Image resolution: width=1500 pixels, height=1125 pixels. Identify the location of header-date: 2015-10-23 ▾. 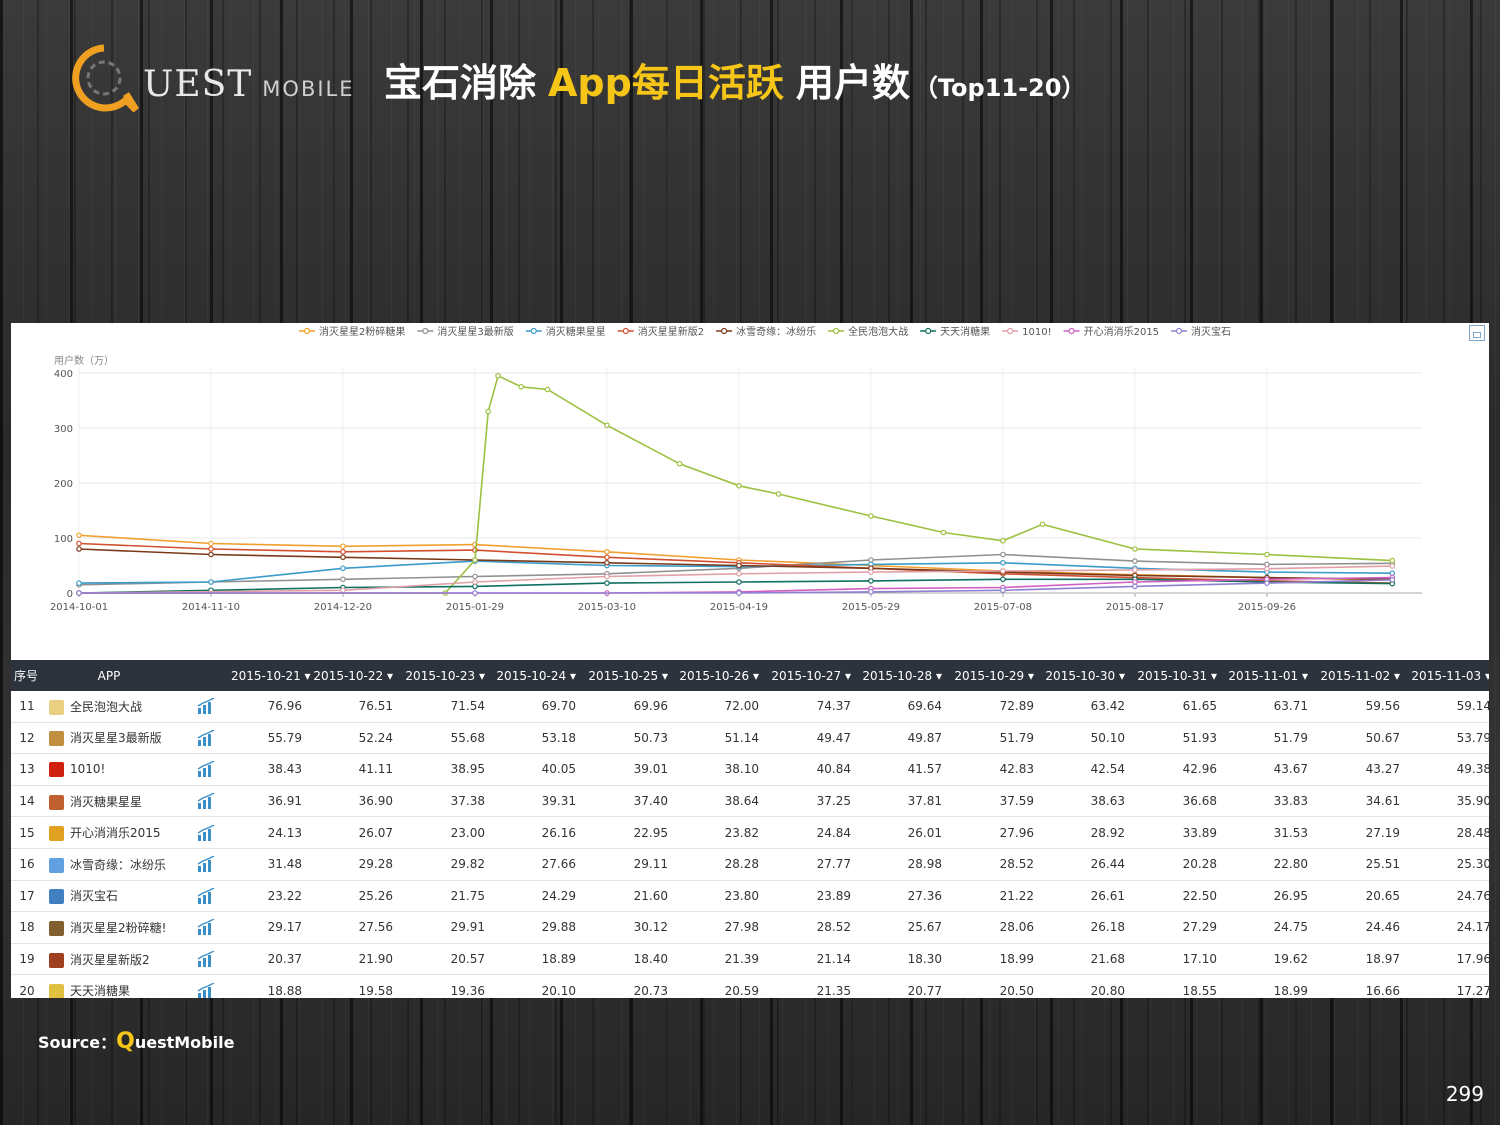
(445, 675).